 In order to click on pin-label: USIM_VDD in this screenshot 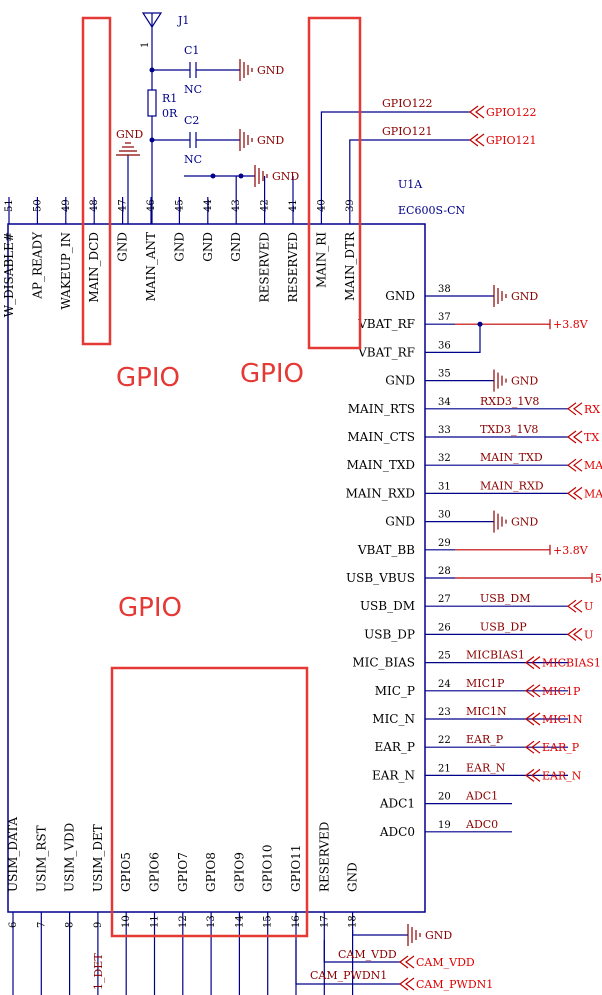, I will do `click(70, 857)`.